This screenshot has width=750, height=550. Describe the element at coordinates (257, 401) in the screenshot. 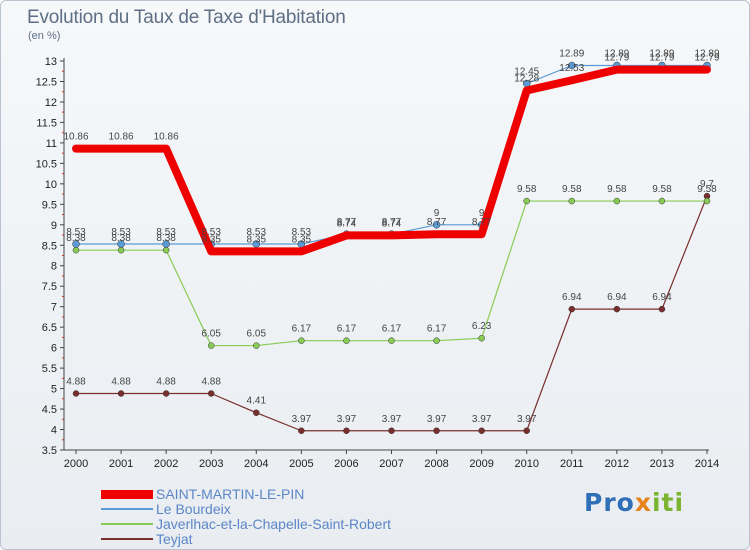

I see `data-label: 4.41` at that location.